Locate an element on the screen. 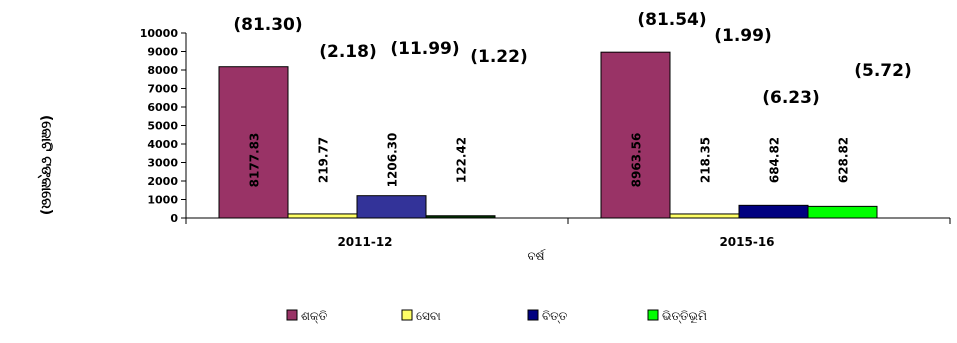 This screenshot has width=957, height=343. y-tick-label: 6000 is located at coordinates (162, 107).